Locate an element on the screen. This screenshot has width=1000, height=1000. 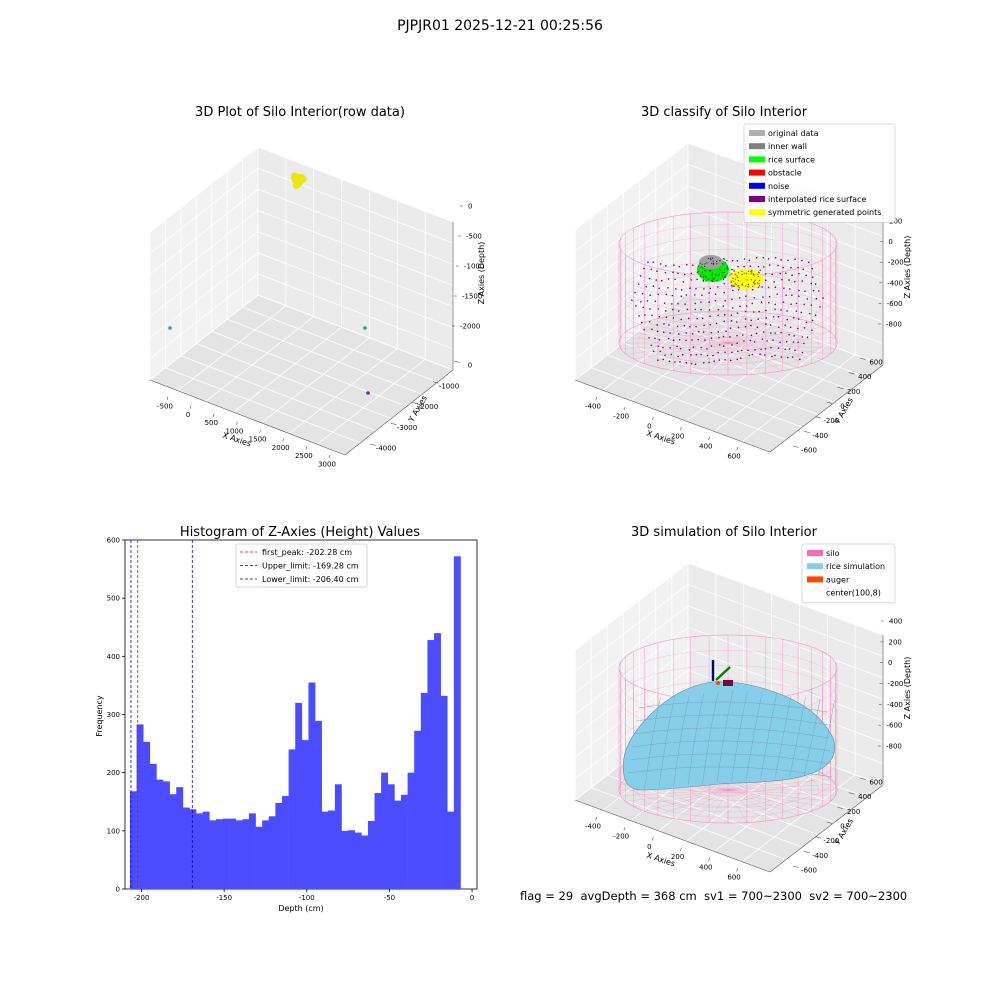
figure-title: PJPJR01 2025-12-21 00:25:56 is located at coordinates (500, 26).